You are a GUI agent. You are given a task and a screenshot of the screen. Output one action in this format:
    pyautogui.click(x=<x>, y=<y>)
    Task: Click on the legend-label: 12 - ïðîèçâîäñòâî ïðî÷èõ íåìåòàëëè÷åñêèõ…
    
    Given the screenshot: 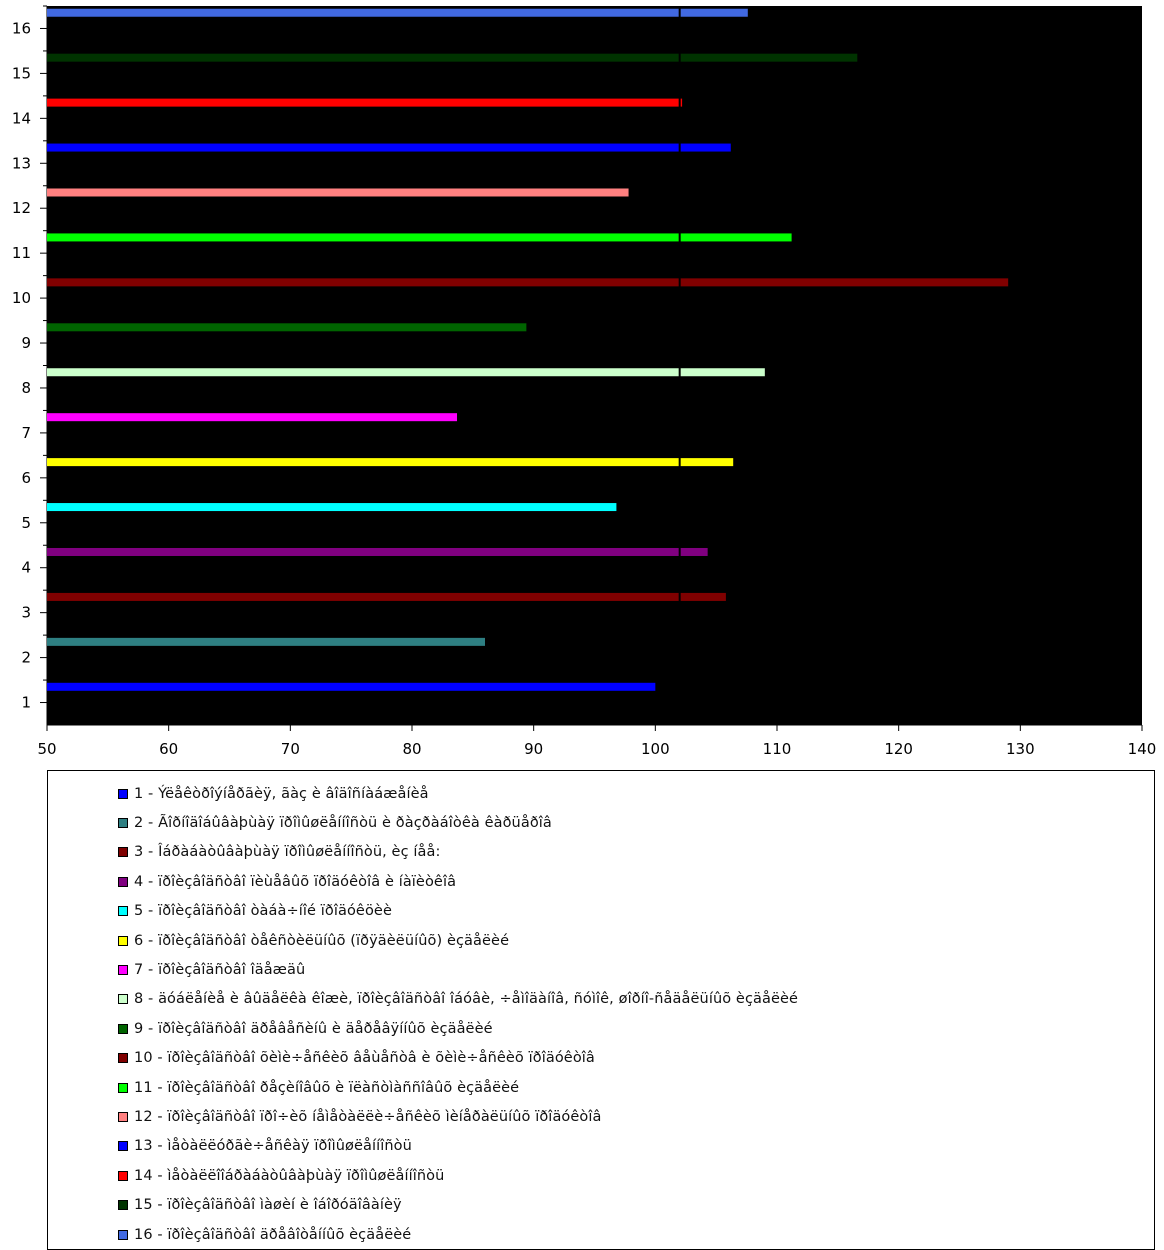 What is the action you would take?
    pyautogui.click(x=368, y=1116)
    